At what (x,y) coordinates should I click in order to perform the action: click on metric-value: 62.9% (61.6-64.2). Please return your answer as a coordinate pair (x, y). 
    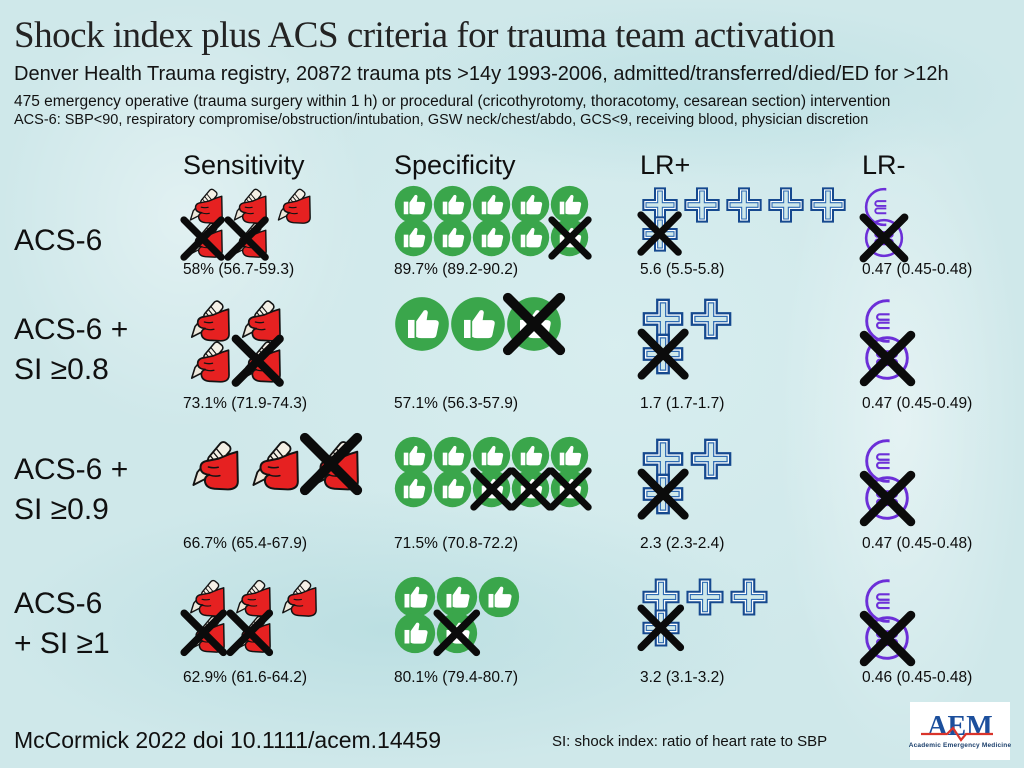
    Looking at the image, I should click on (245, 677).